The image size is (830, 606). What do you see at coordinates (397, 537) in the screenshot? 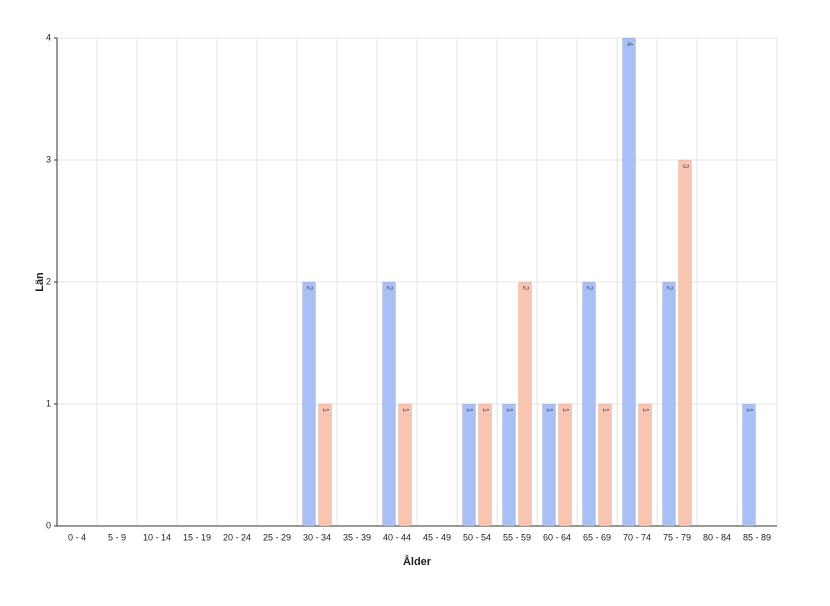
I see `x-tick-label: 40 - 44` at bounding box center [397, 537].